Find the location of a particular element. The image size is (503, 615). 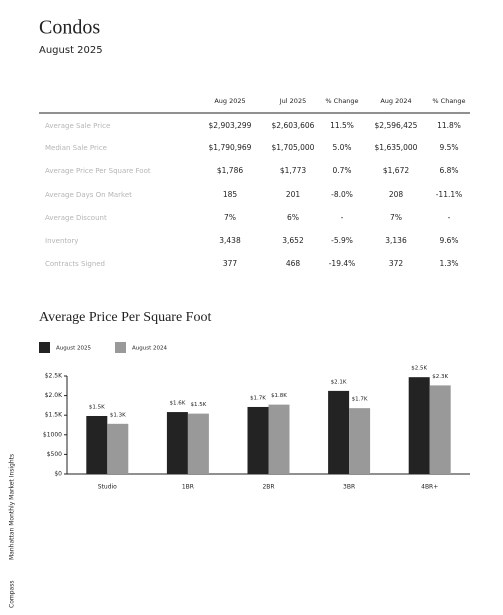

table-cell: $1,672 is located at coordinates (396, 170).